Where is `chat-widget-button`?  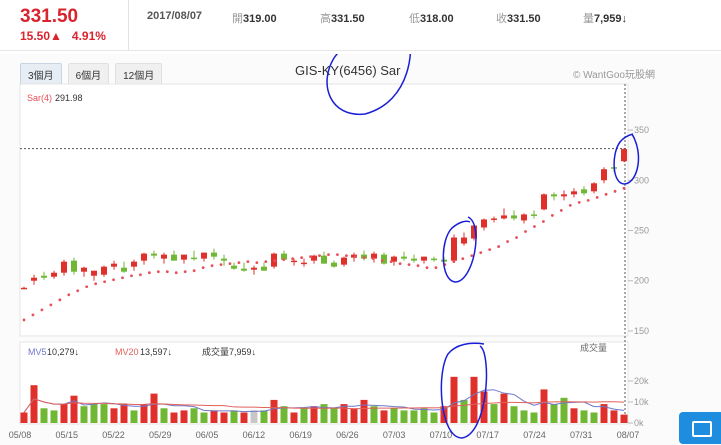 chat-widget-button is located at coordinates (700, 428).